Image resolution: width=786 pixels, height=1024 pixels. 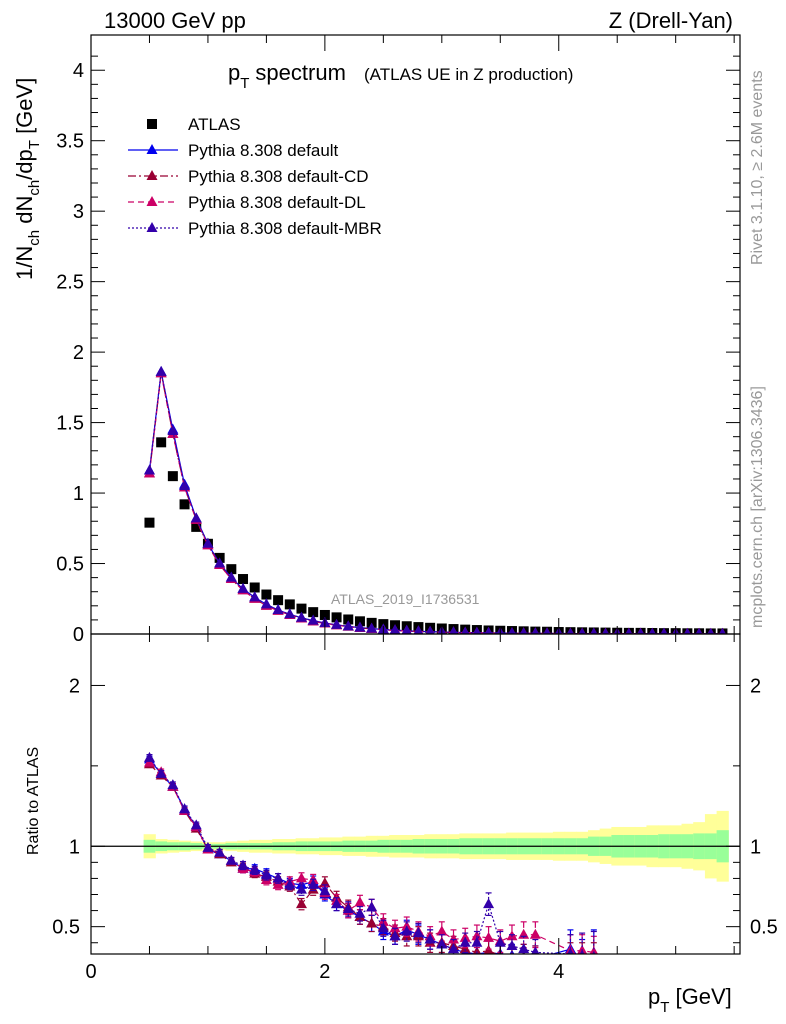 I want to click on chart-subtitle: (ATLAS UE in Z production), so click(x=468, y=74).